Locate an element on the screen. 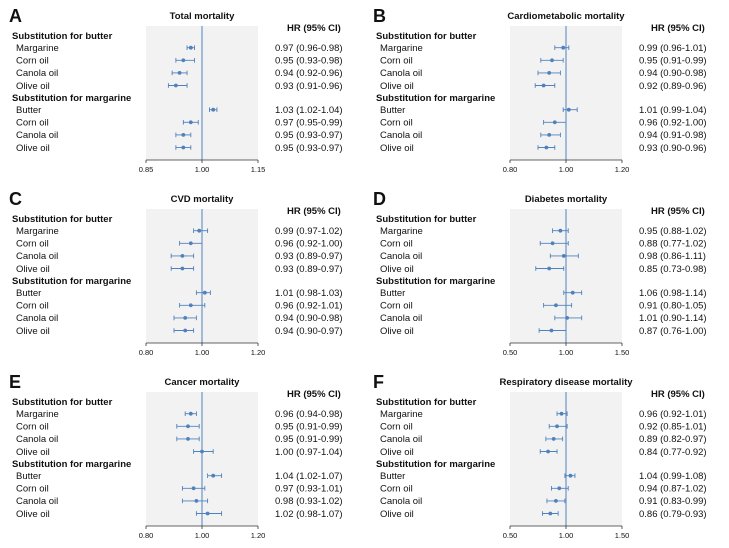 The height and width of the screenshot is (548, 729). panel-title: Total mortality is located at coordinates (202, 16).